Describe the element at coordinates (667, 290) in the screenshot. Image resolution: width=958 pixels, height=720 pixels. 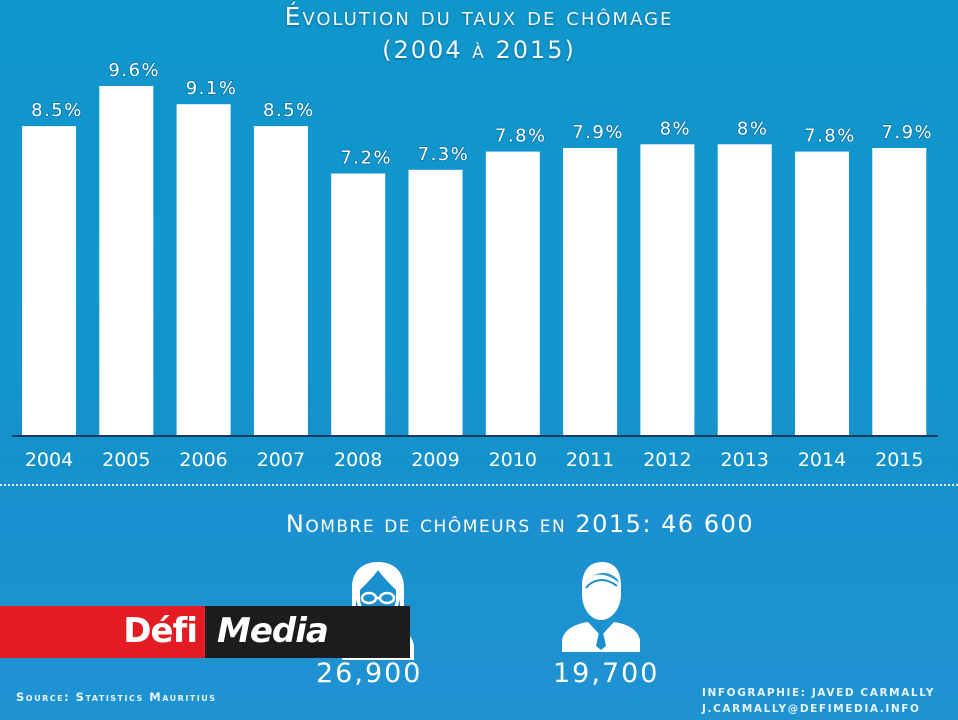
I see `bar-2012` at that location.